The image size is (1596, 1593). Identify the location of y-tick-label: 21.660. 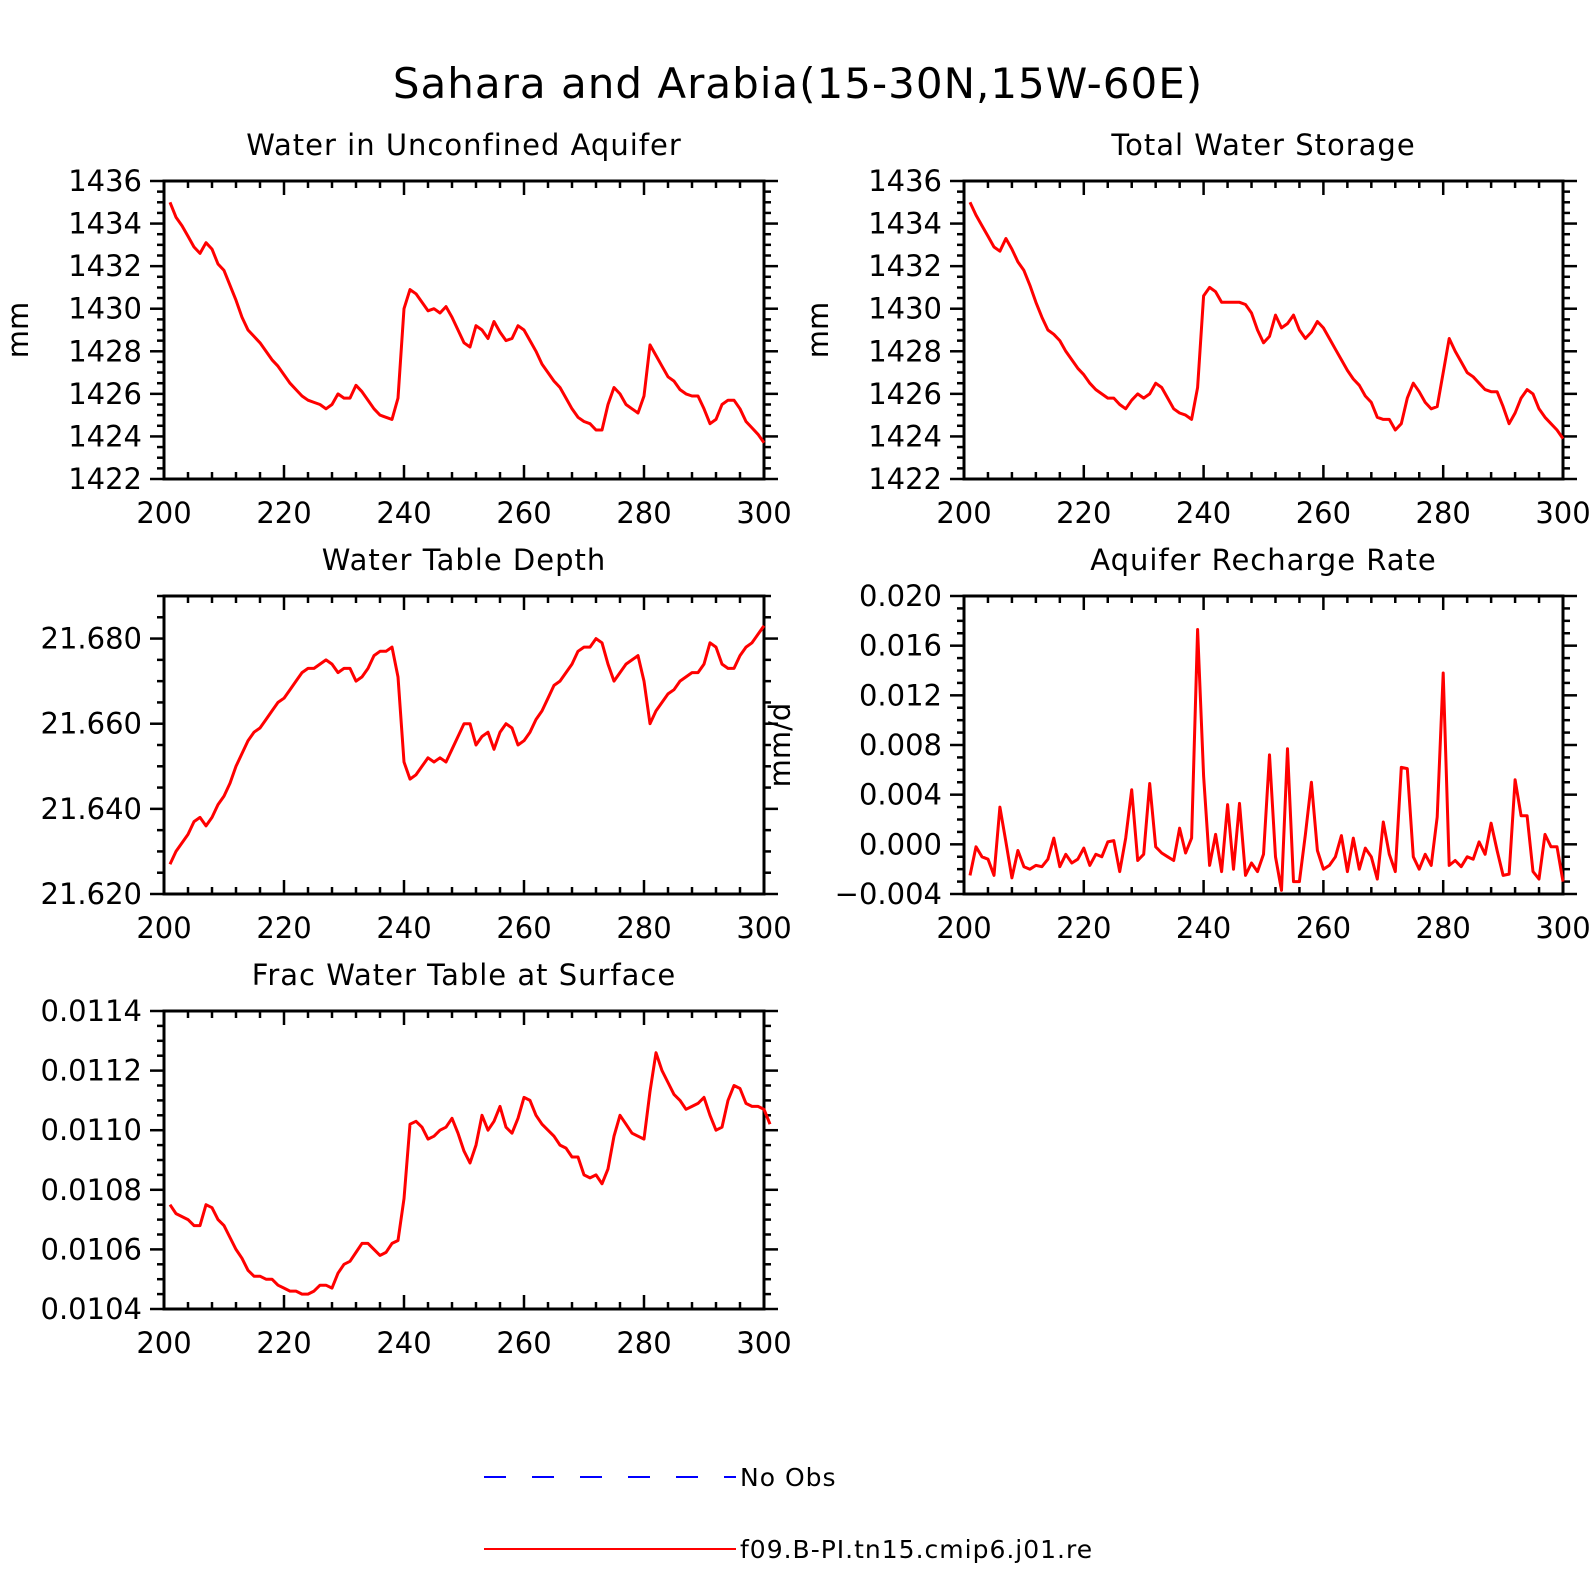
(91, 724).